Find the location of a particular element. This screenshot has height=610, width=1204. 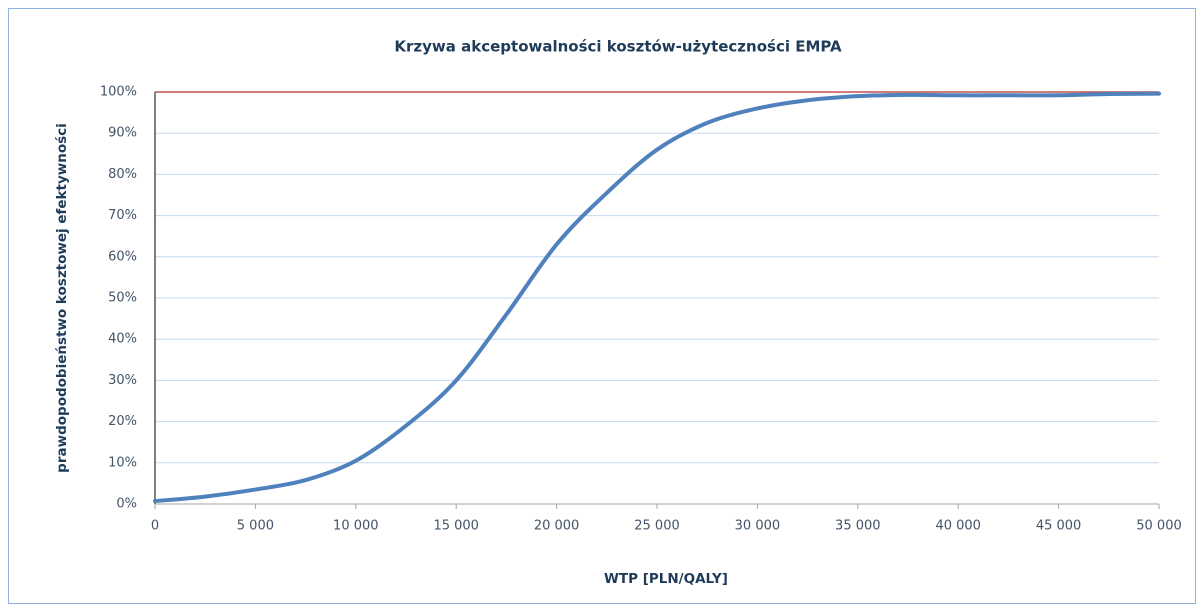

y-tick-label: 30% is located at coordinates (122, 380).